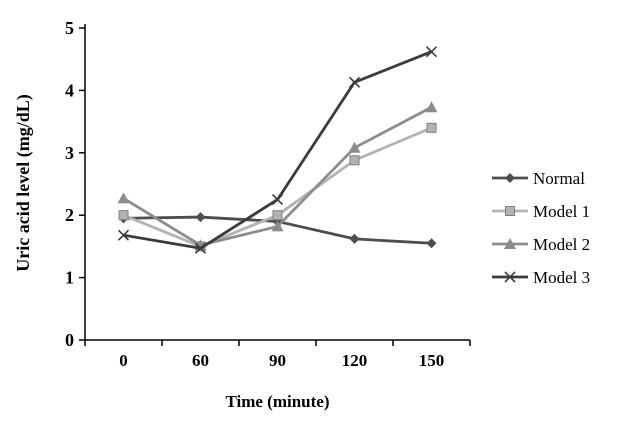 This screenshot has height=421, width=626. What do you see at coordinates (69, 215) in the screenshot?
I see `y-tick-label: 2` at bounding box center [69, 215].